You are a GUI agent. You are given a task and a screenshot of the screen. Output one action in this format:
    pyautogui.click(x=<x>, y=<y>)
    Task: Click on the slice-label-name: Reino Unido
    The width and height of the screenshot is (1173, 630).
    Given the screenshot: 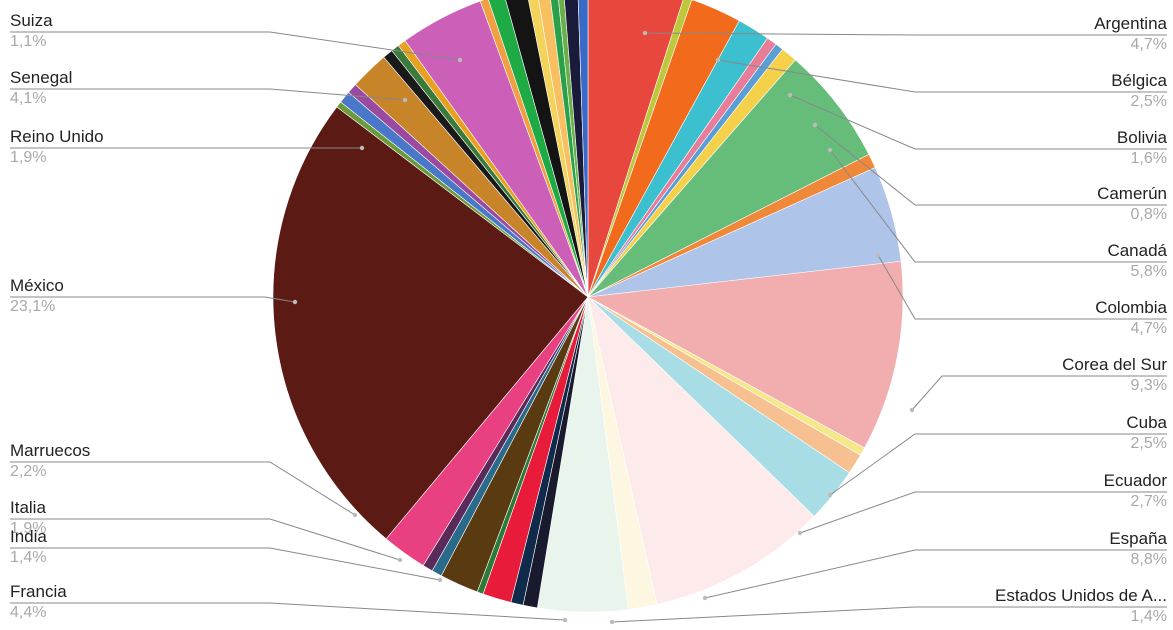 What is the action you would take?
    pyautogui.click(x=57, y=136)
    